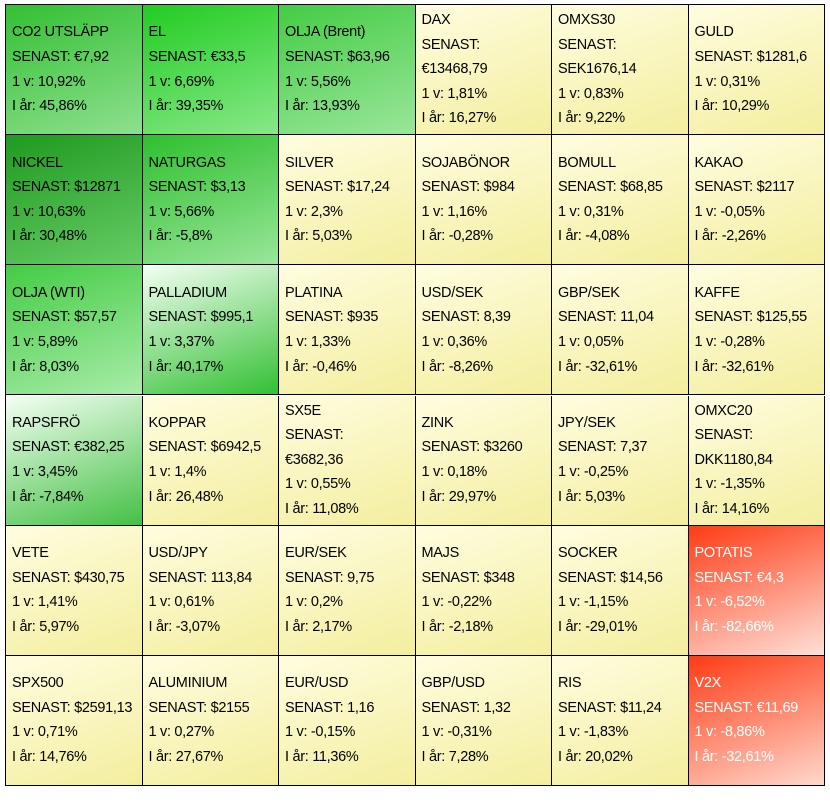 The height and width of the screenshot is (805, 830). What do you see at coordinates (45, 341) in the screenshot?
I see `tile-line: 1 v: 5,89%` at bounding box center [45, 341].